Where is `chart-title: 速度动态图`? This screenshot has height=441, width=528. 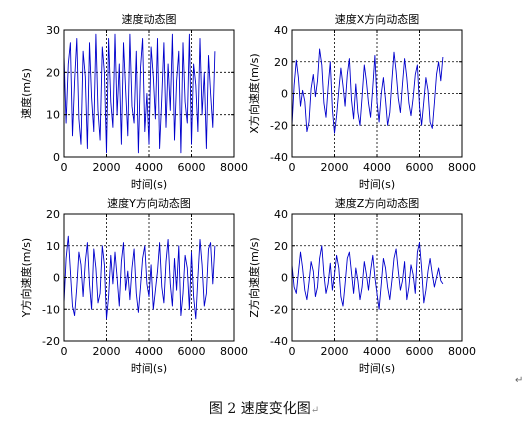 chart-title: 速度动态图 is located at coordinates (149, 19).